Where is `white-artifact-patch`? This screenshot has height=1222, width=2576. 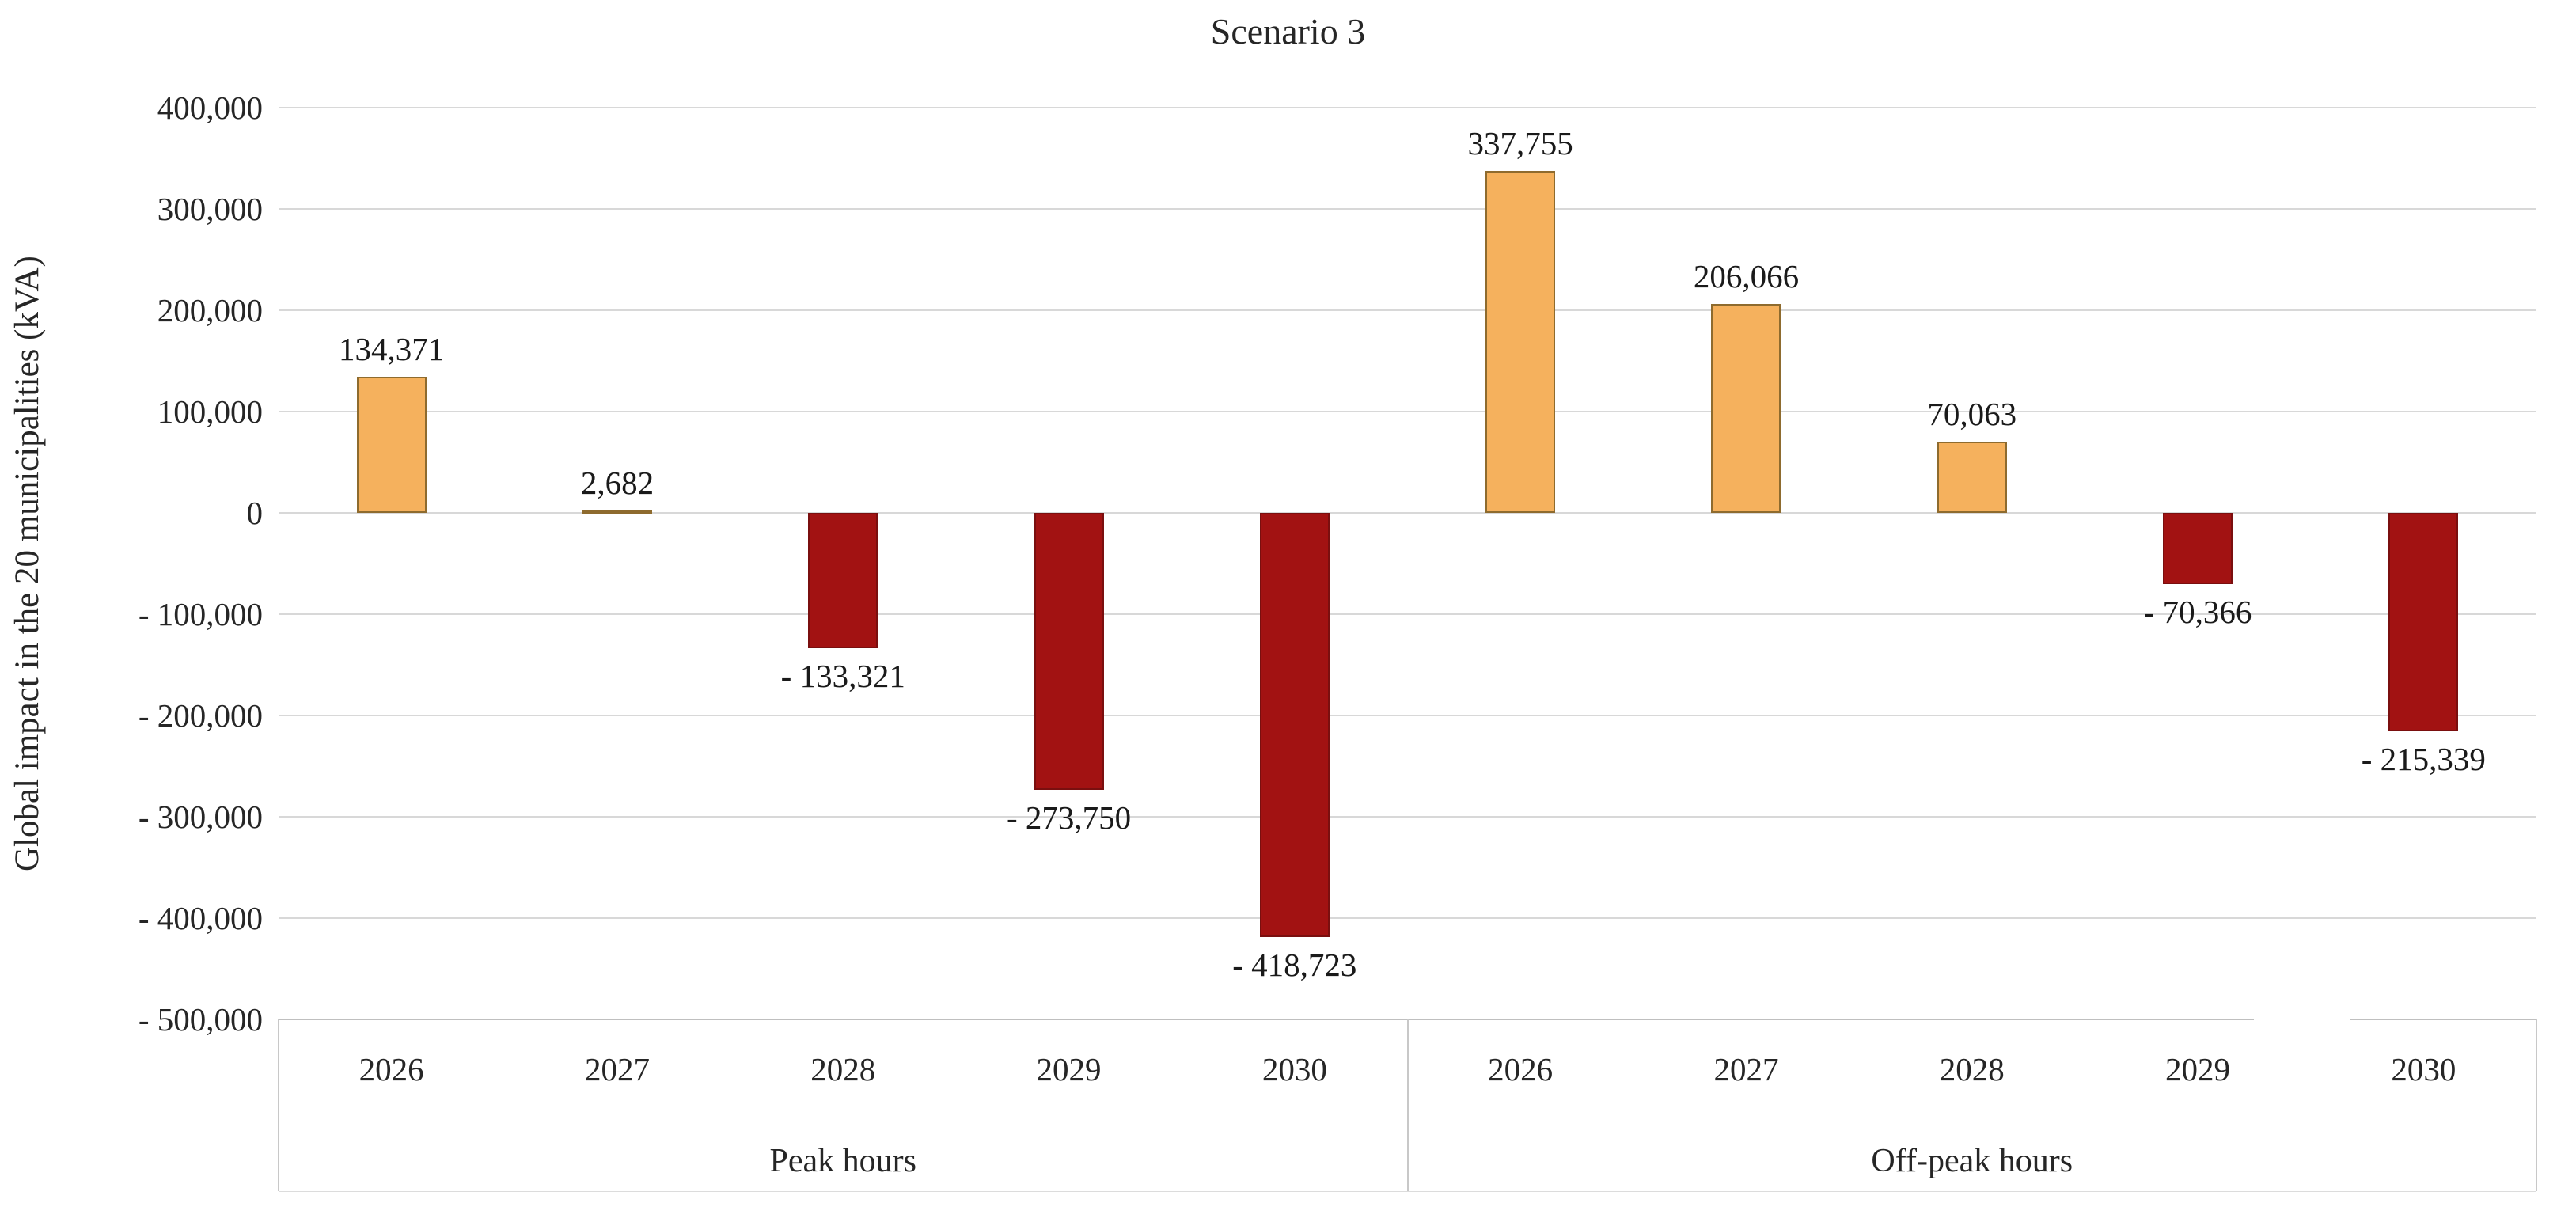 white-artifact-patch is located at coordinates (2302, 1026).